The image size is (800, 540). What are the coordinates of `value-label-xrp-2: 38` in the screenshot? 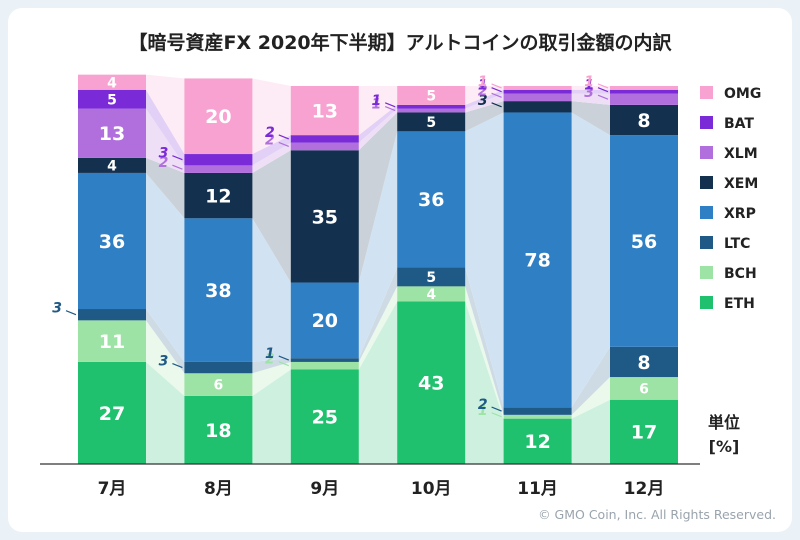 It's located at (218, 291).